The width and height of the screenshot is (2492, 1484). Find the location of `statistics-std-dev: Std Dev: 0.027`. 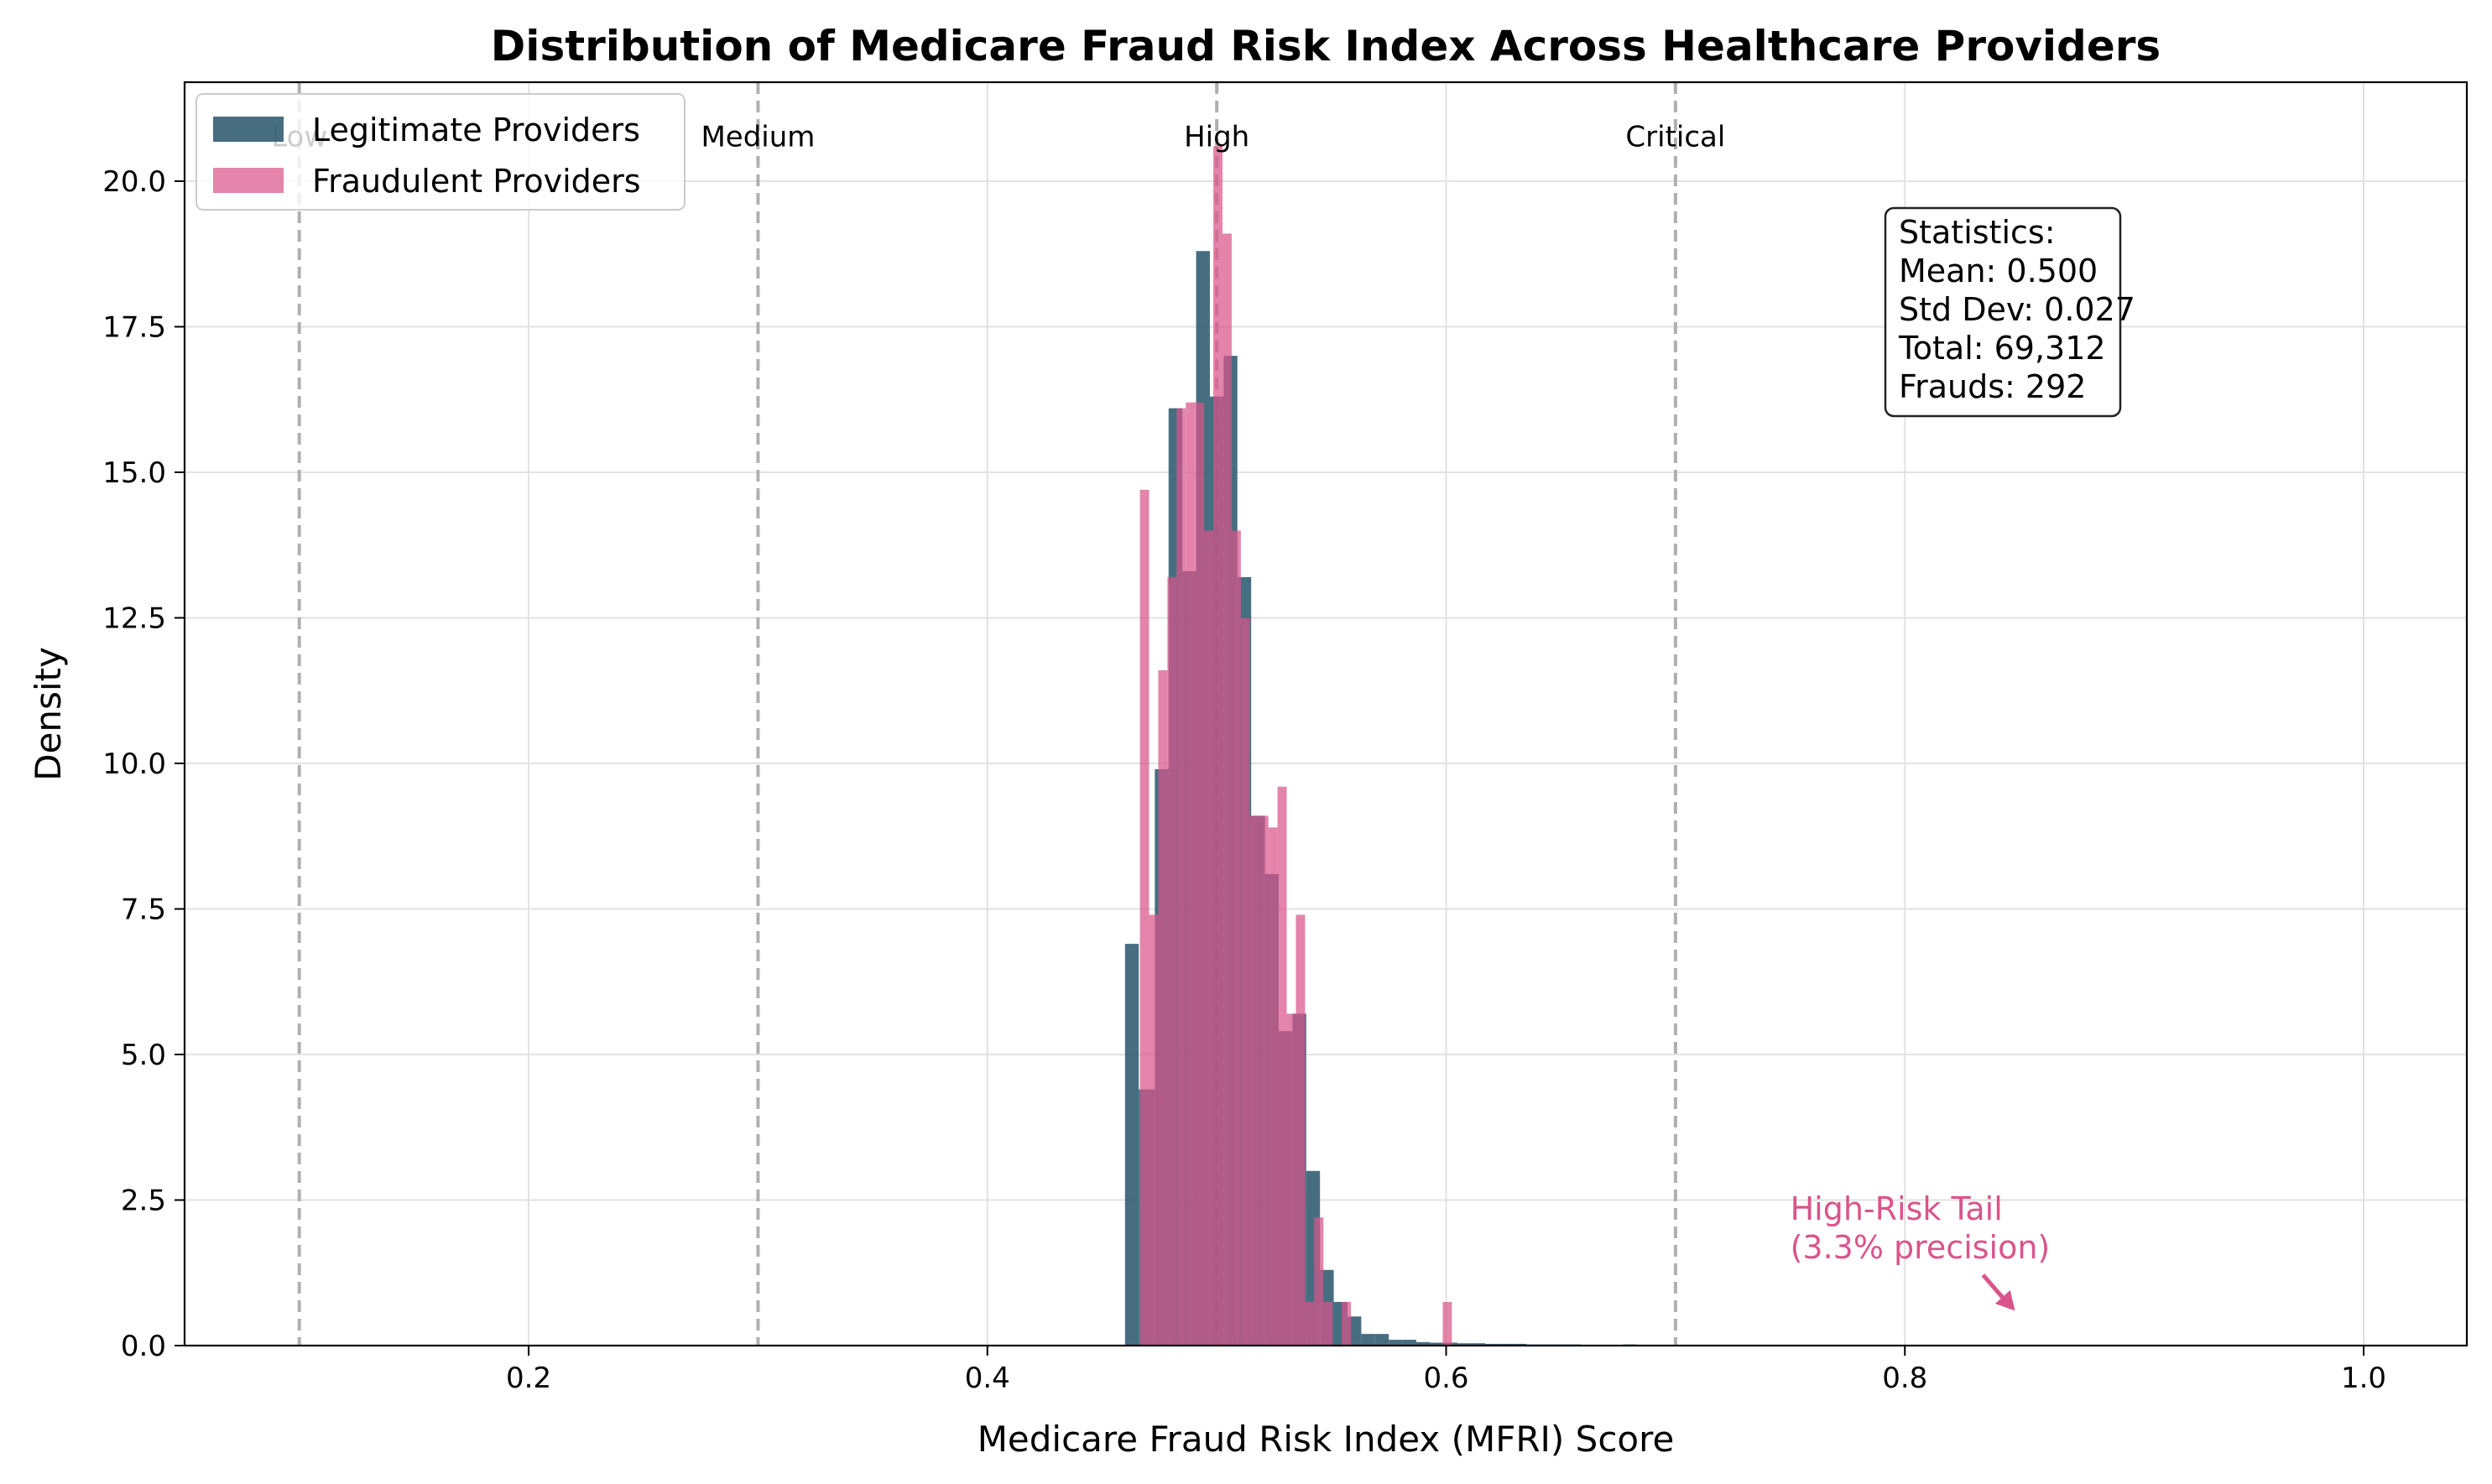

statistics-std-dev: Std Dev: 0.027 is located at coordinates (2017, 309).